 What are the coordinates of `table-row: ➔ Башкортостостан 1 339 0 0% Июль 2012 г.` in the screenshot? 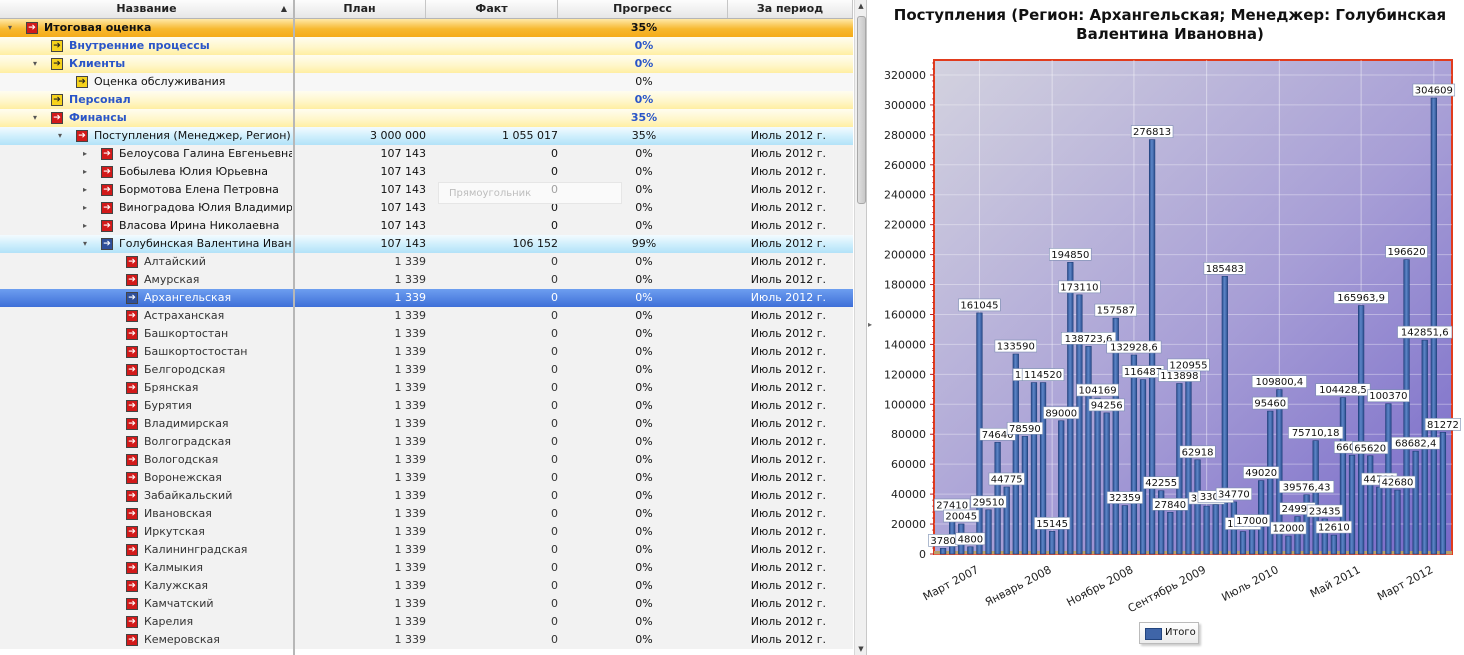 It's located at (426, 352).